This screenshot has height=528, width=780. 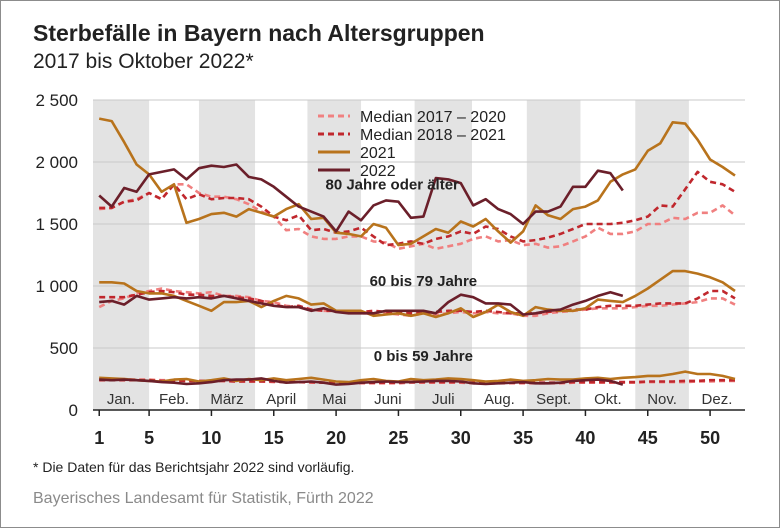 What do you see at coordinates (281, 399) in the screenshot?
I see `month-label: April` at bounding box center [281, 399].